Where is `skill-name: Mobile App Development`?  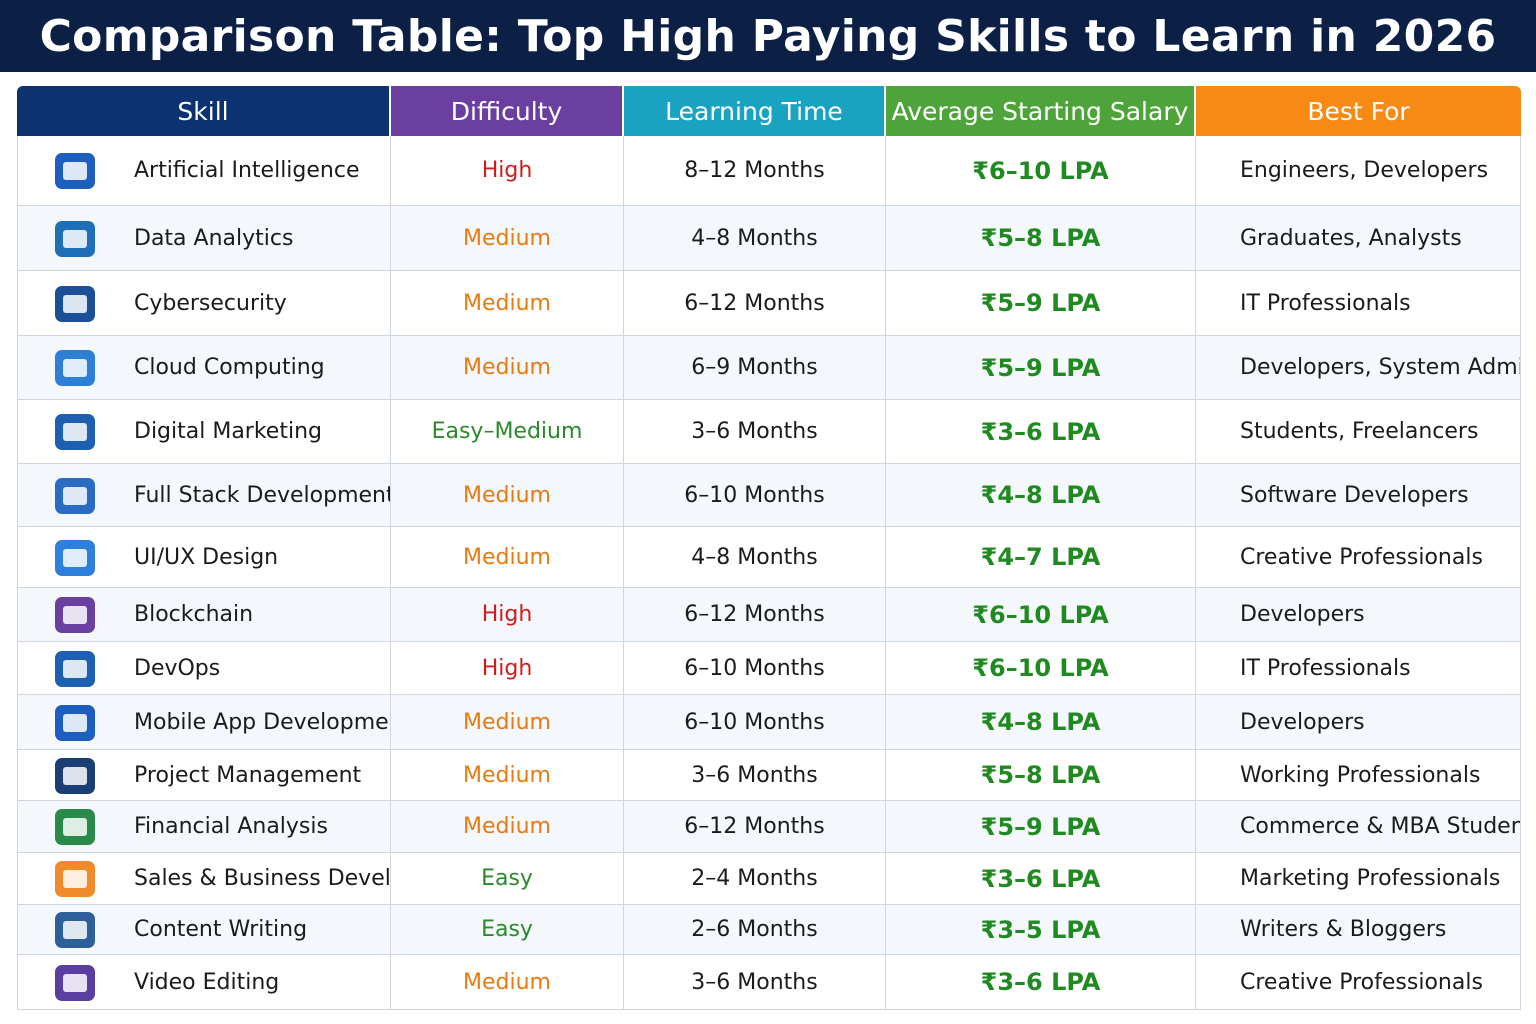
skill-name: Mobile App Development is located at coordinates (262, 722).